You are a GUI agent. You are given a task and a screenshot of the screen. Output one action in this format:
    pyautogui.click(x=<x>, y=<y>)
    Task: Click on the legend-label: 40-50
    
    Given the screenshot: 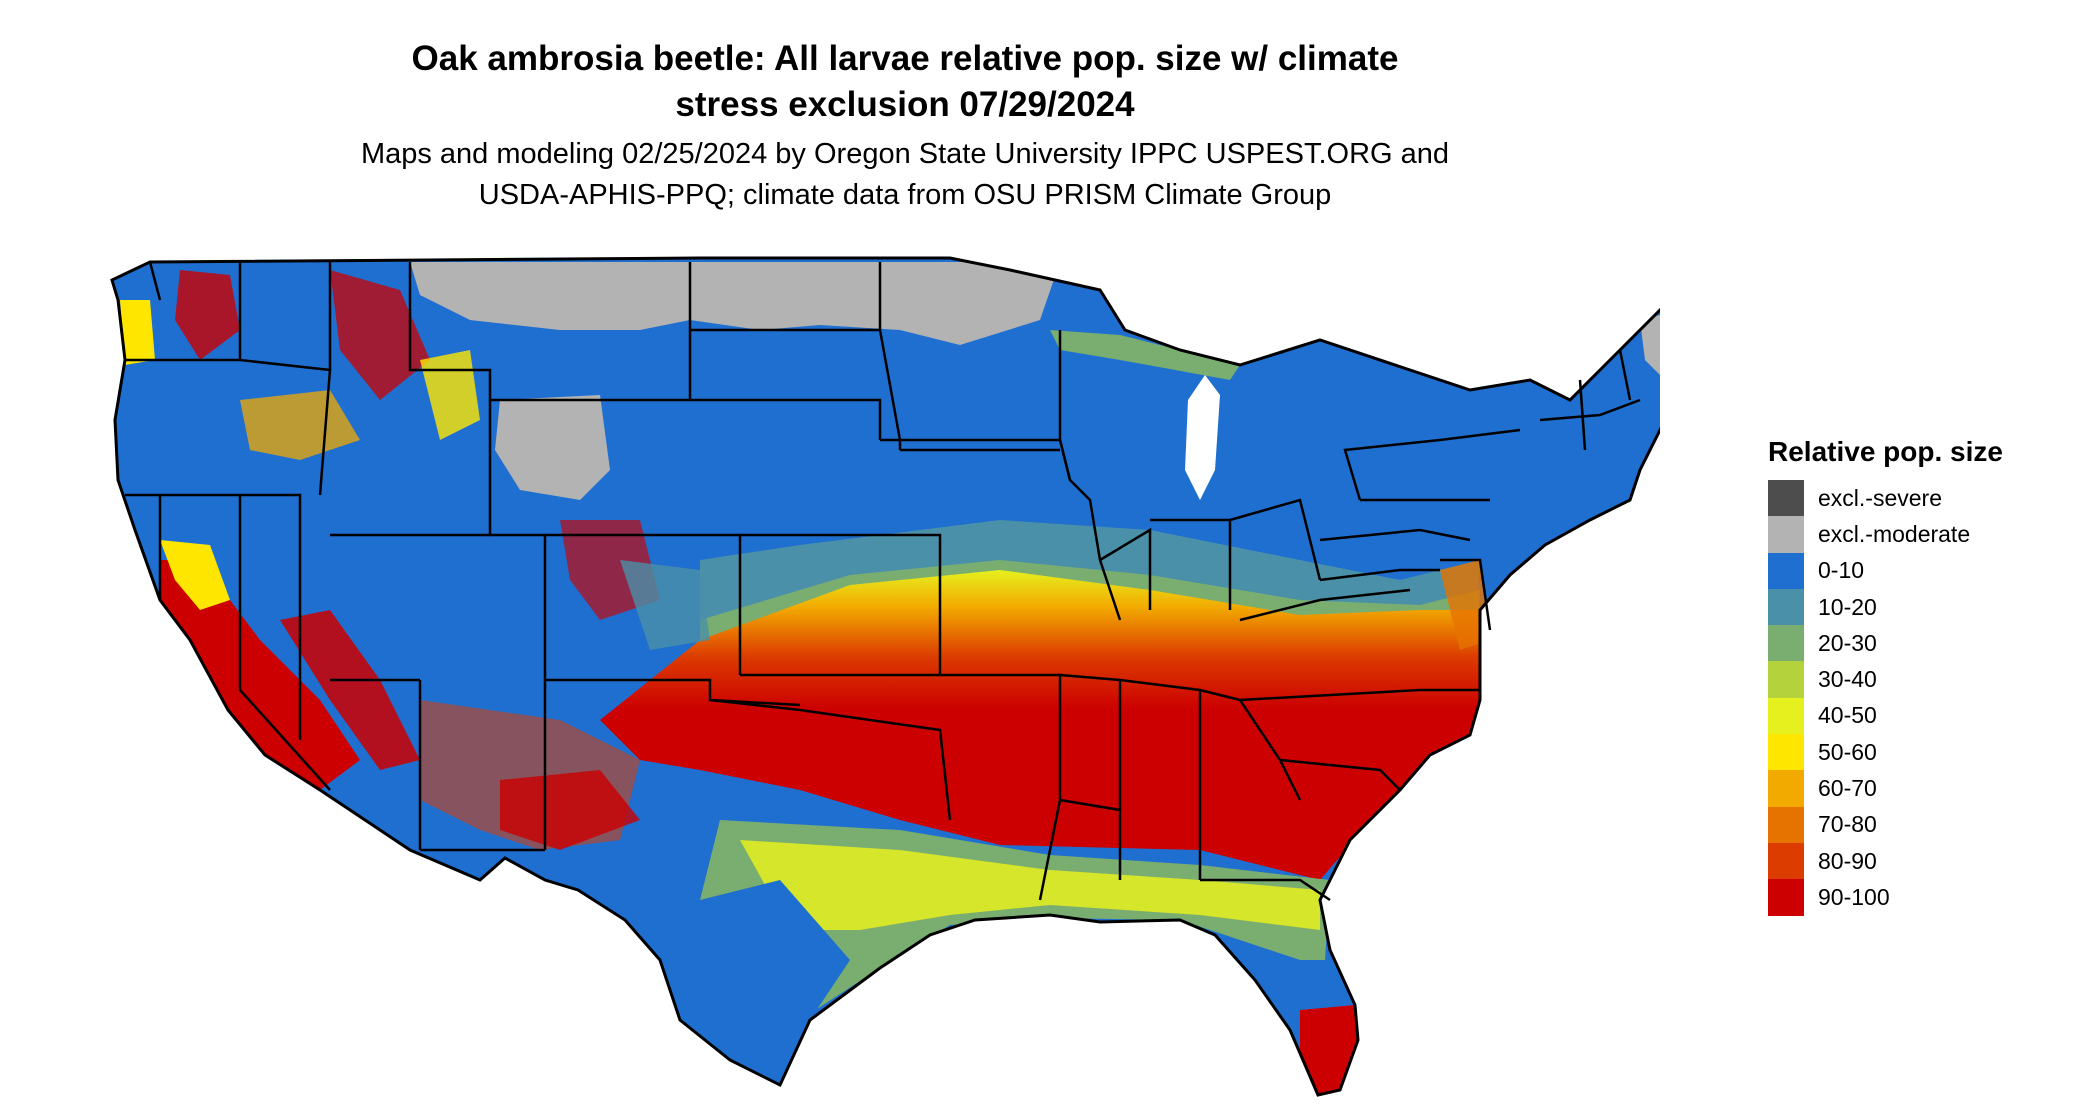 What is the action you would take?
    pyautogui.click(x=1847, y=715)
    